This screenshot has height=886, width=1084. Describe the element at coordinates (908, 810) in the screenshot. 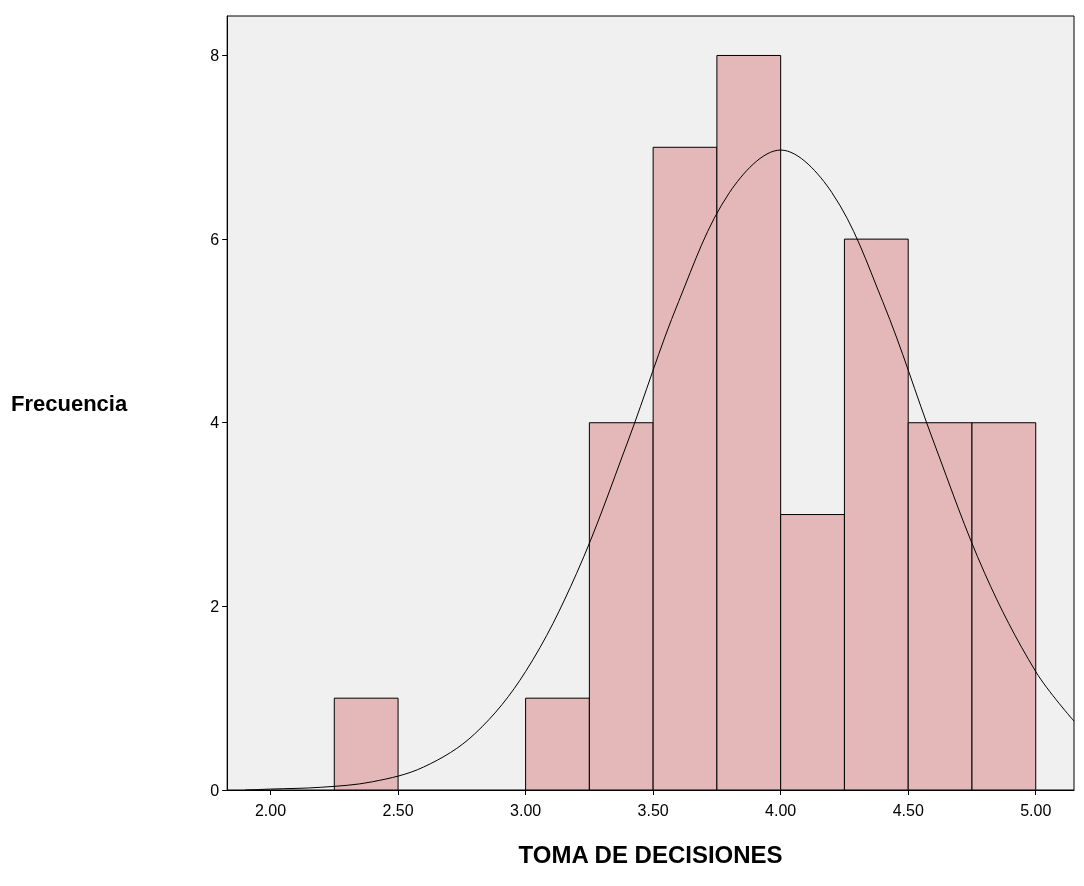

I see `x-tick-label: 4.50` at that location.